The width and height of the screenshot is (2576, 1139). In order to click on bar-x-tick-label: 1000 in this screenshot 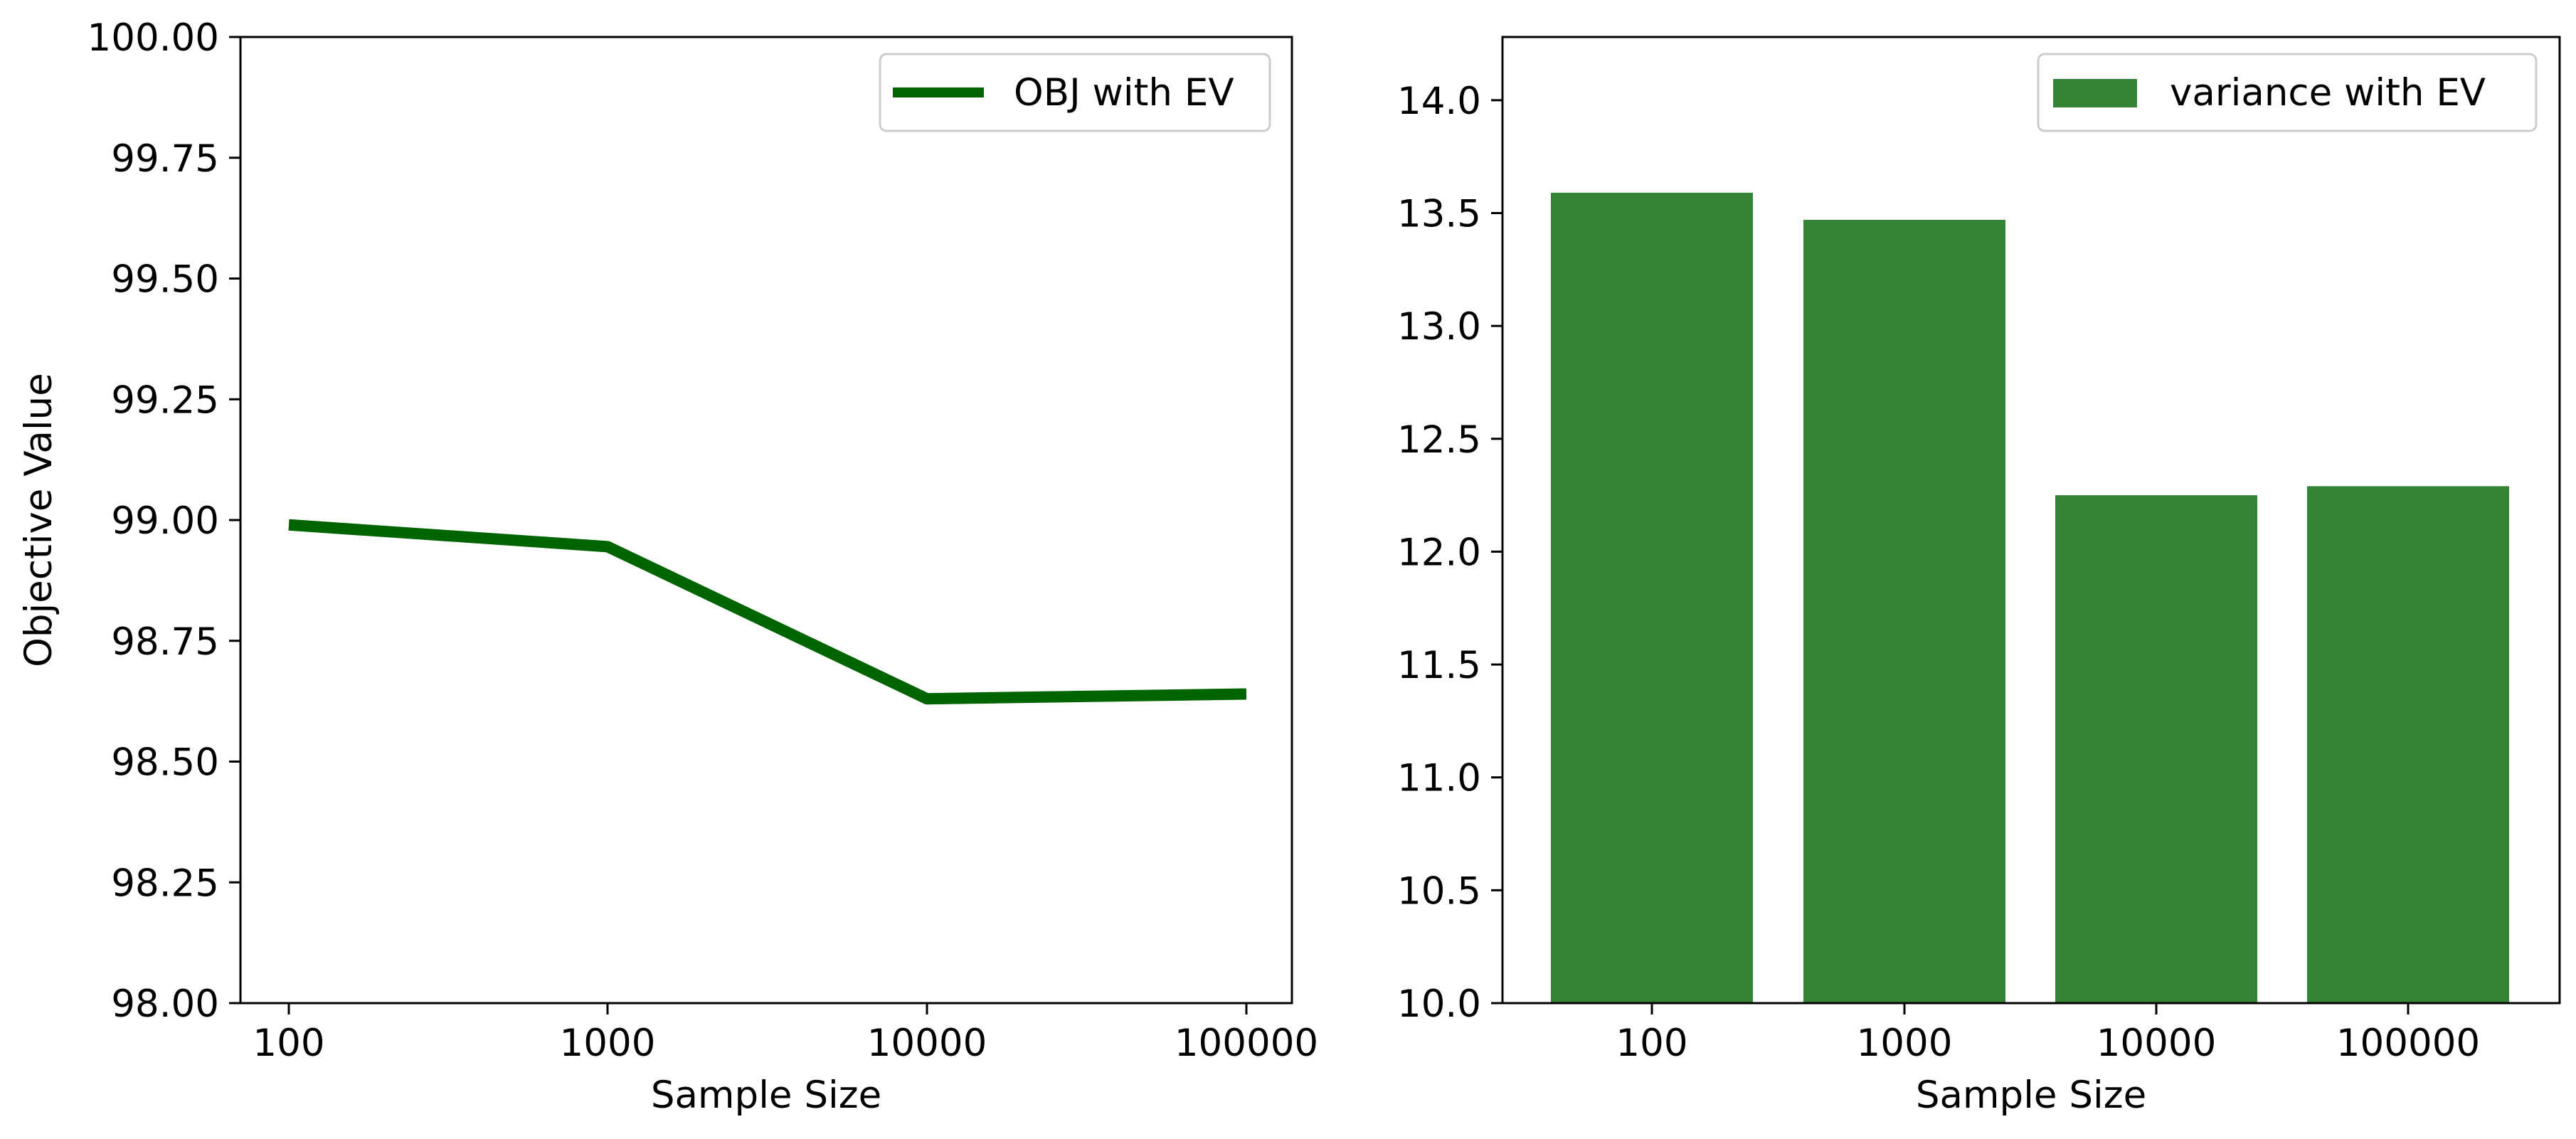, I will do `click(1905, 1044)`.